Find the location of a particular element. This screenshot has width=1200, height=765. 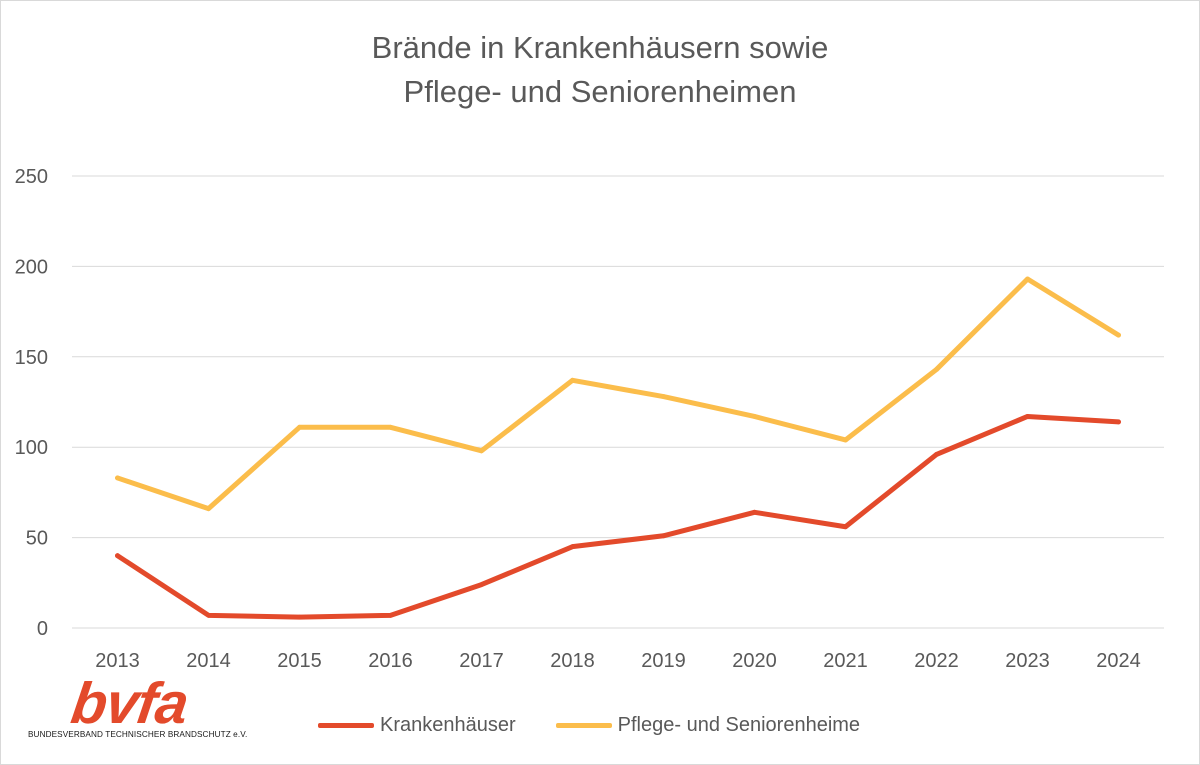

x-tick-label: 2016 is located at coordinates (390, 661).